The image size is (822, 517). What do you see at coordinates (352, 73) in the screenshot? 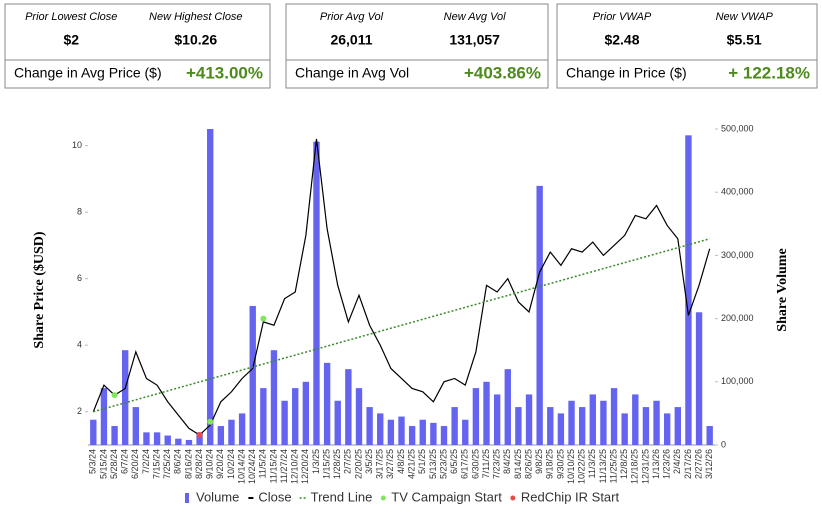
I see `change-label: Change in Avg Vol` at bounding box center [352, 73].